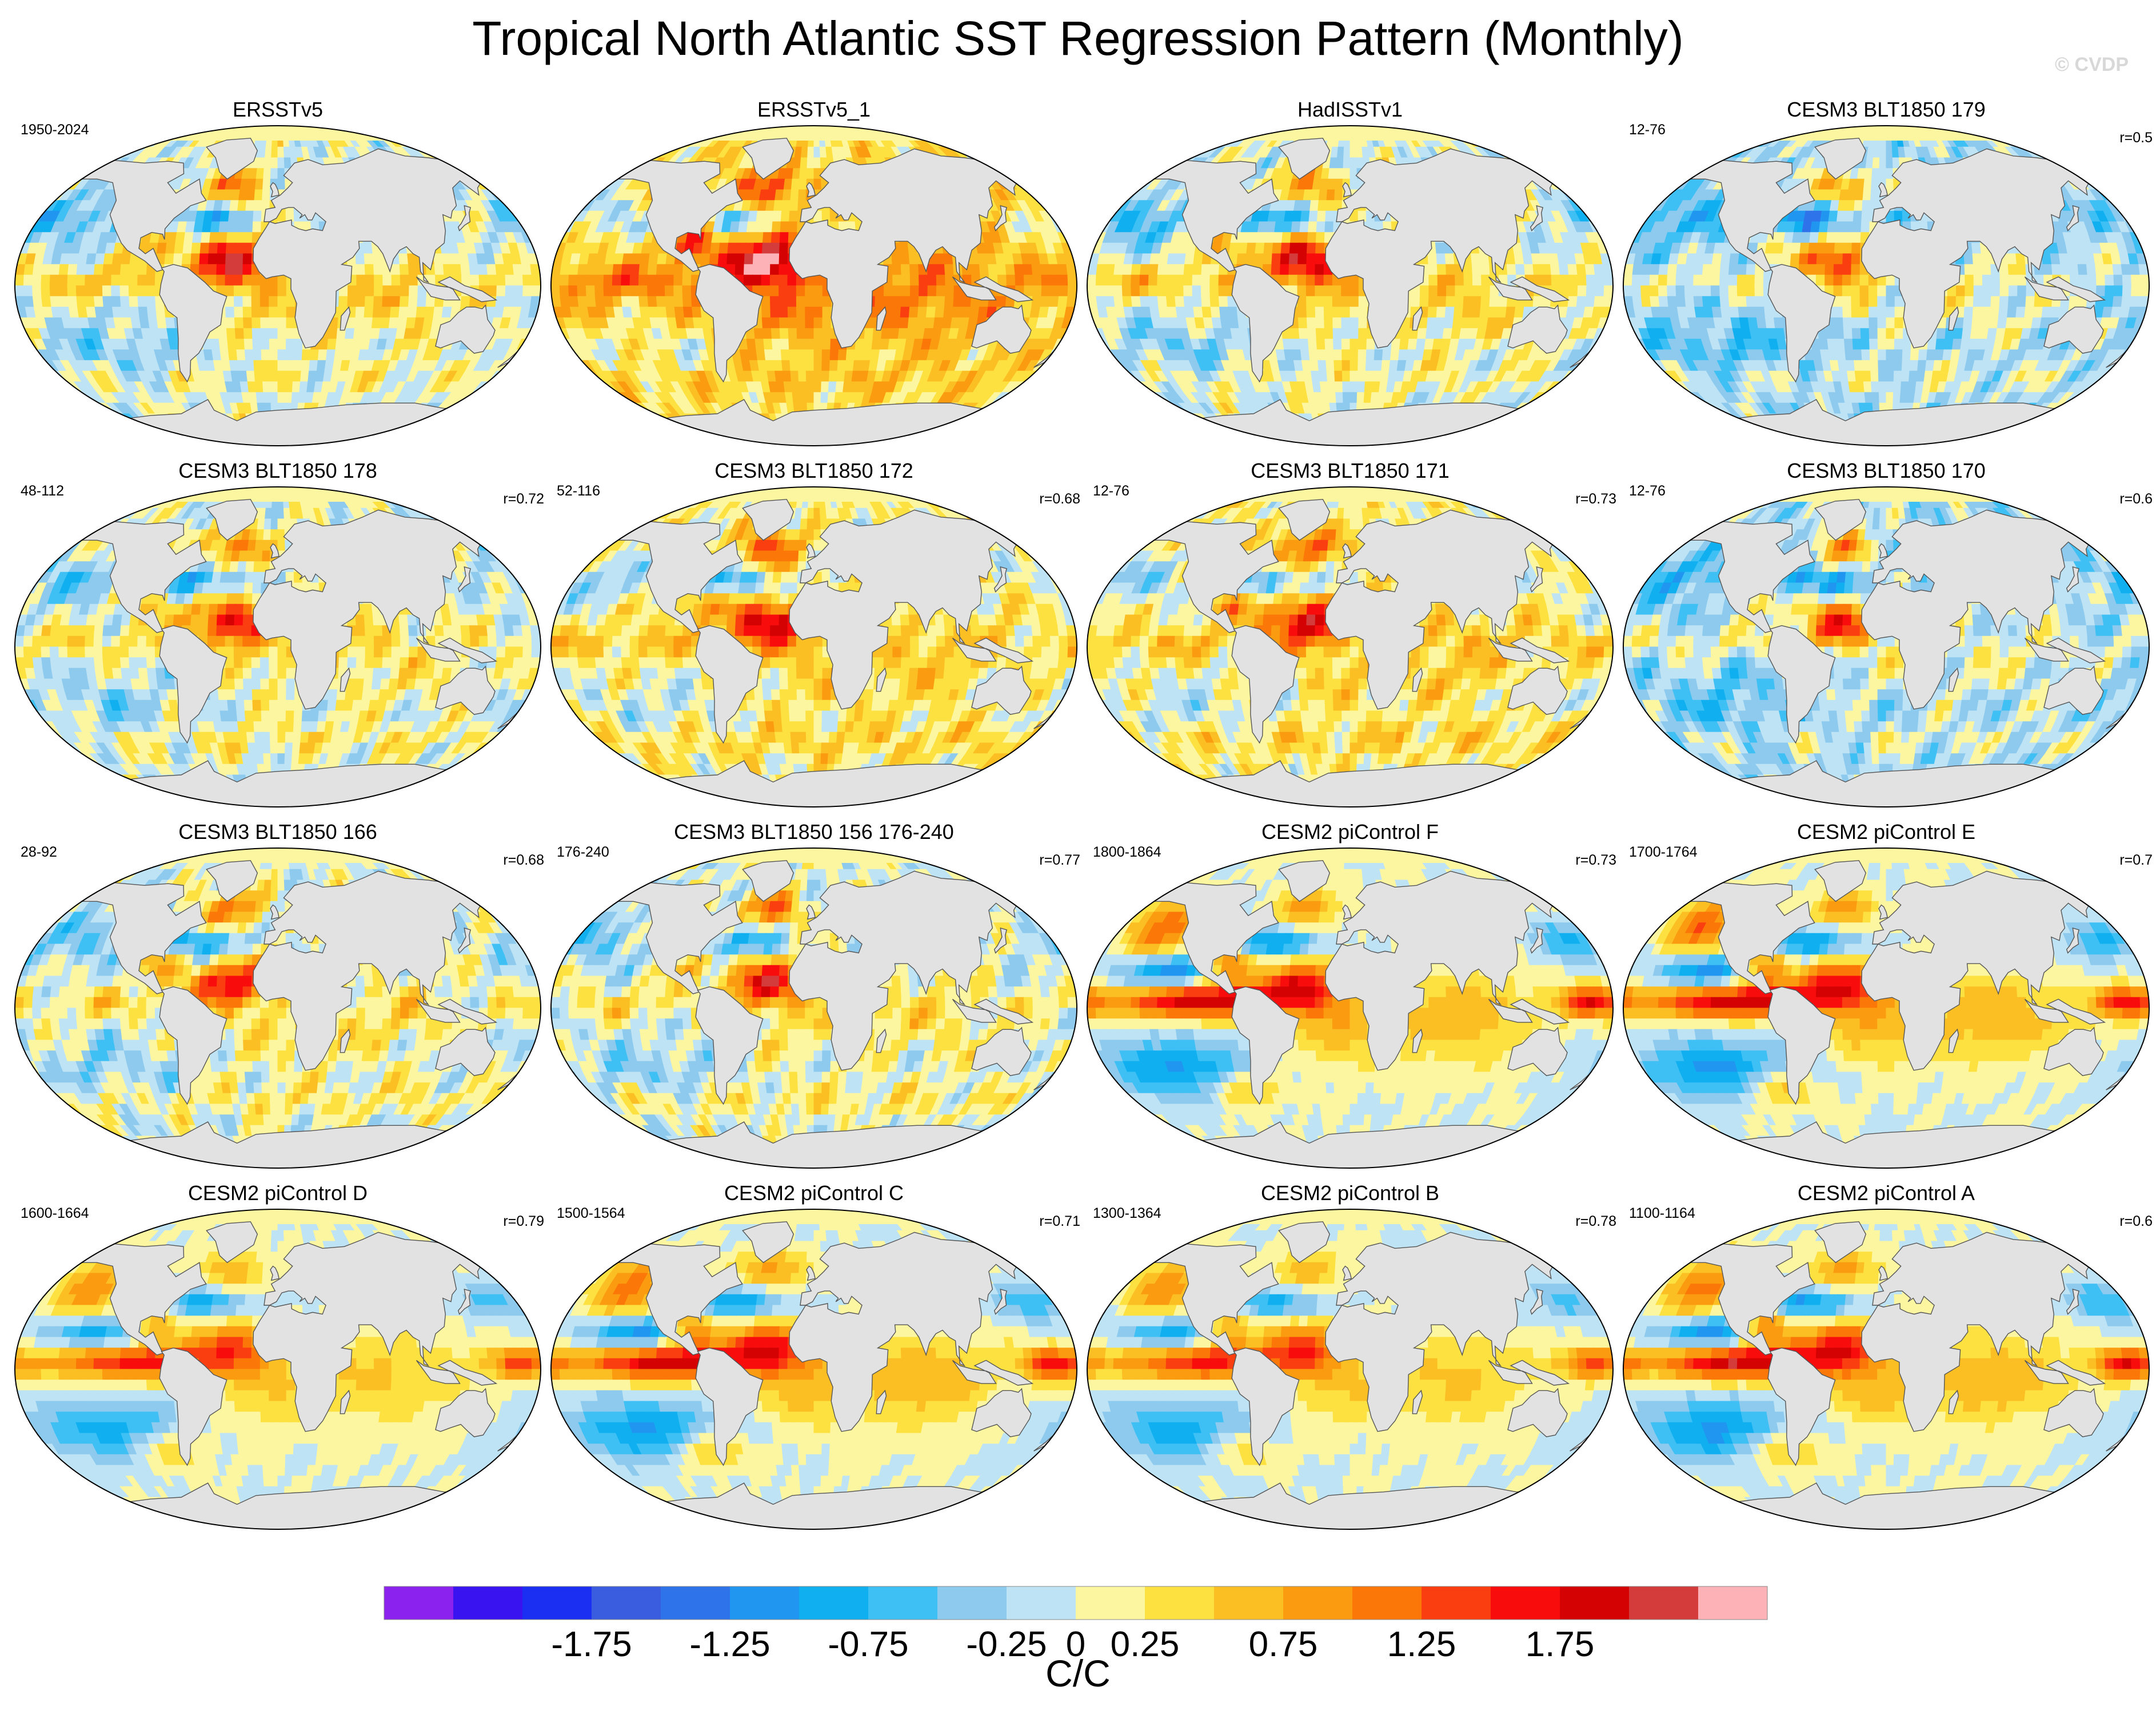  What do you see at coordinates (1078, 1673) in the screenshot?
I see `colorbar-units: C/C` at bounding box center [1078, 1673].